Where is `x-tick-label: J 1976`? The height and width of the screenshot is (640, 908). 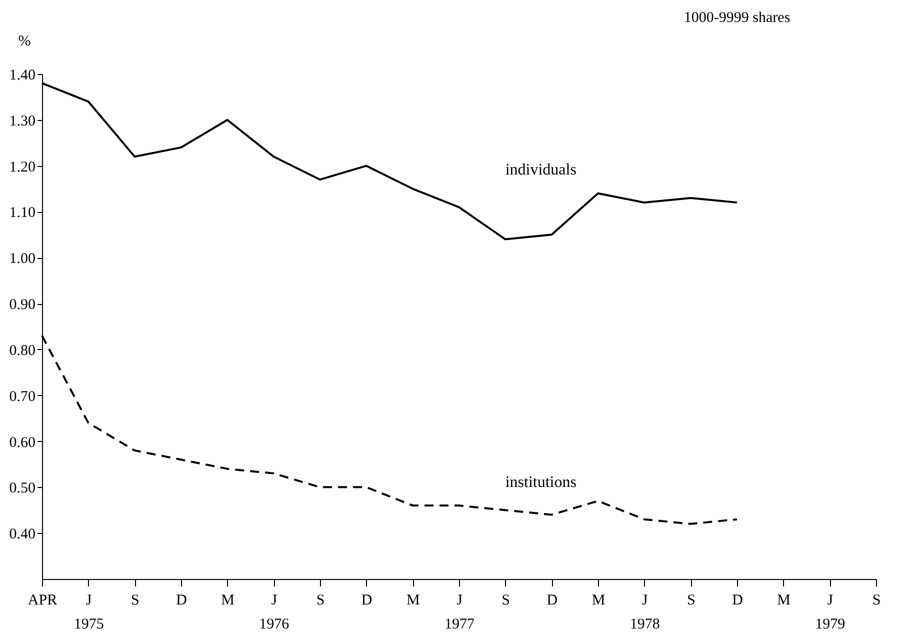 x-tick-label: J 1976 is located at coordinates (274, 612).